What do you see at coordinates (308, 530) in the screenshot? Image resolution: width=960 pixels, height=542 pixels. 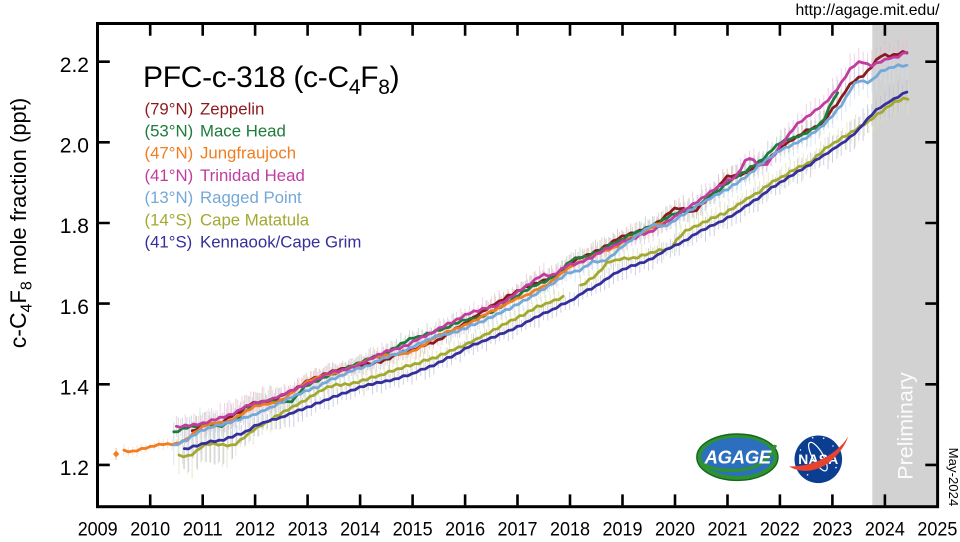 I see `svg-text: 2013` at bounding box center [308, 530].